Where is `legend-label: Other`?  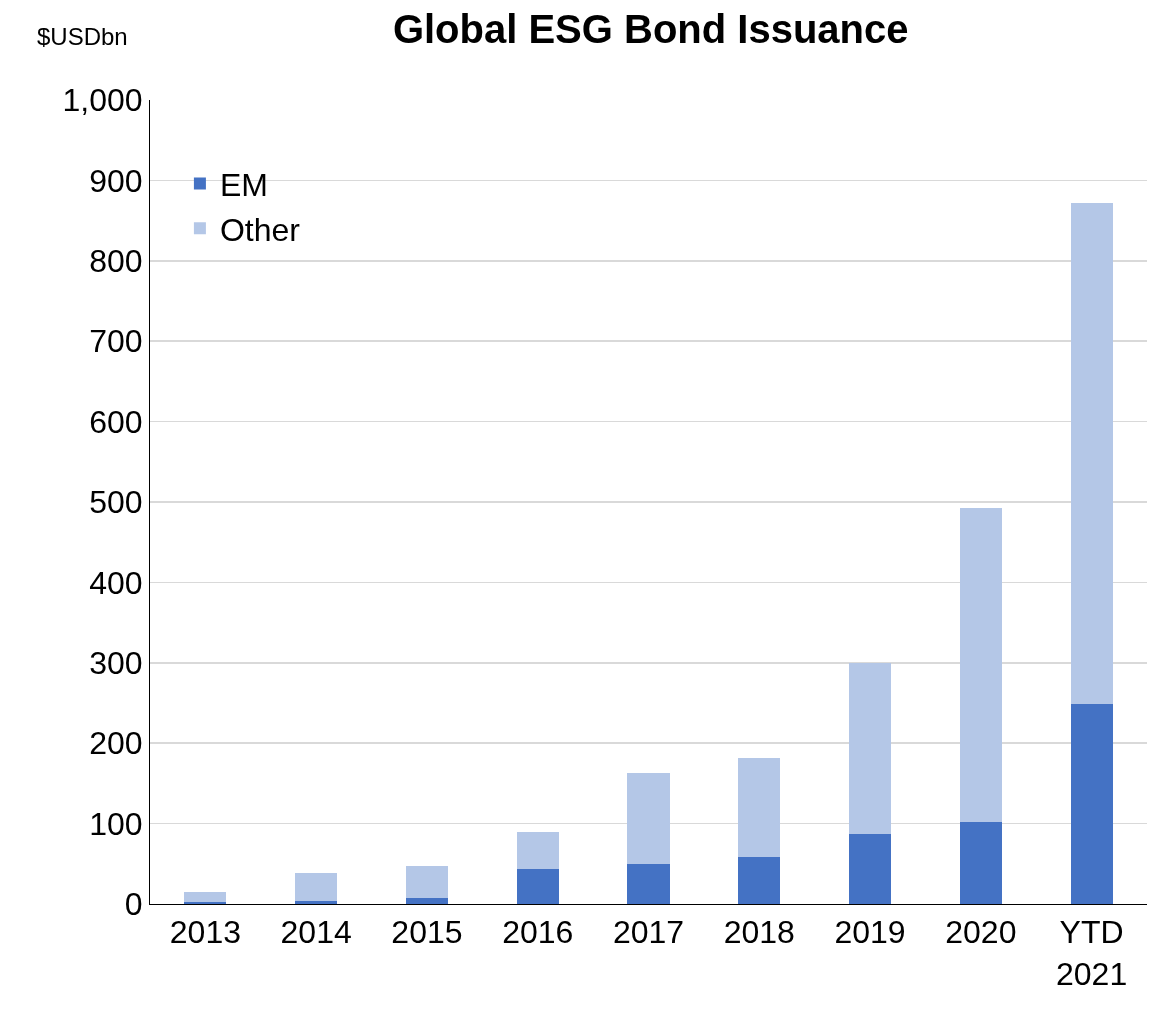 legend-label: Other is located at coordinates (260, 229).